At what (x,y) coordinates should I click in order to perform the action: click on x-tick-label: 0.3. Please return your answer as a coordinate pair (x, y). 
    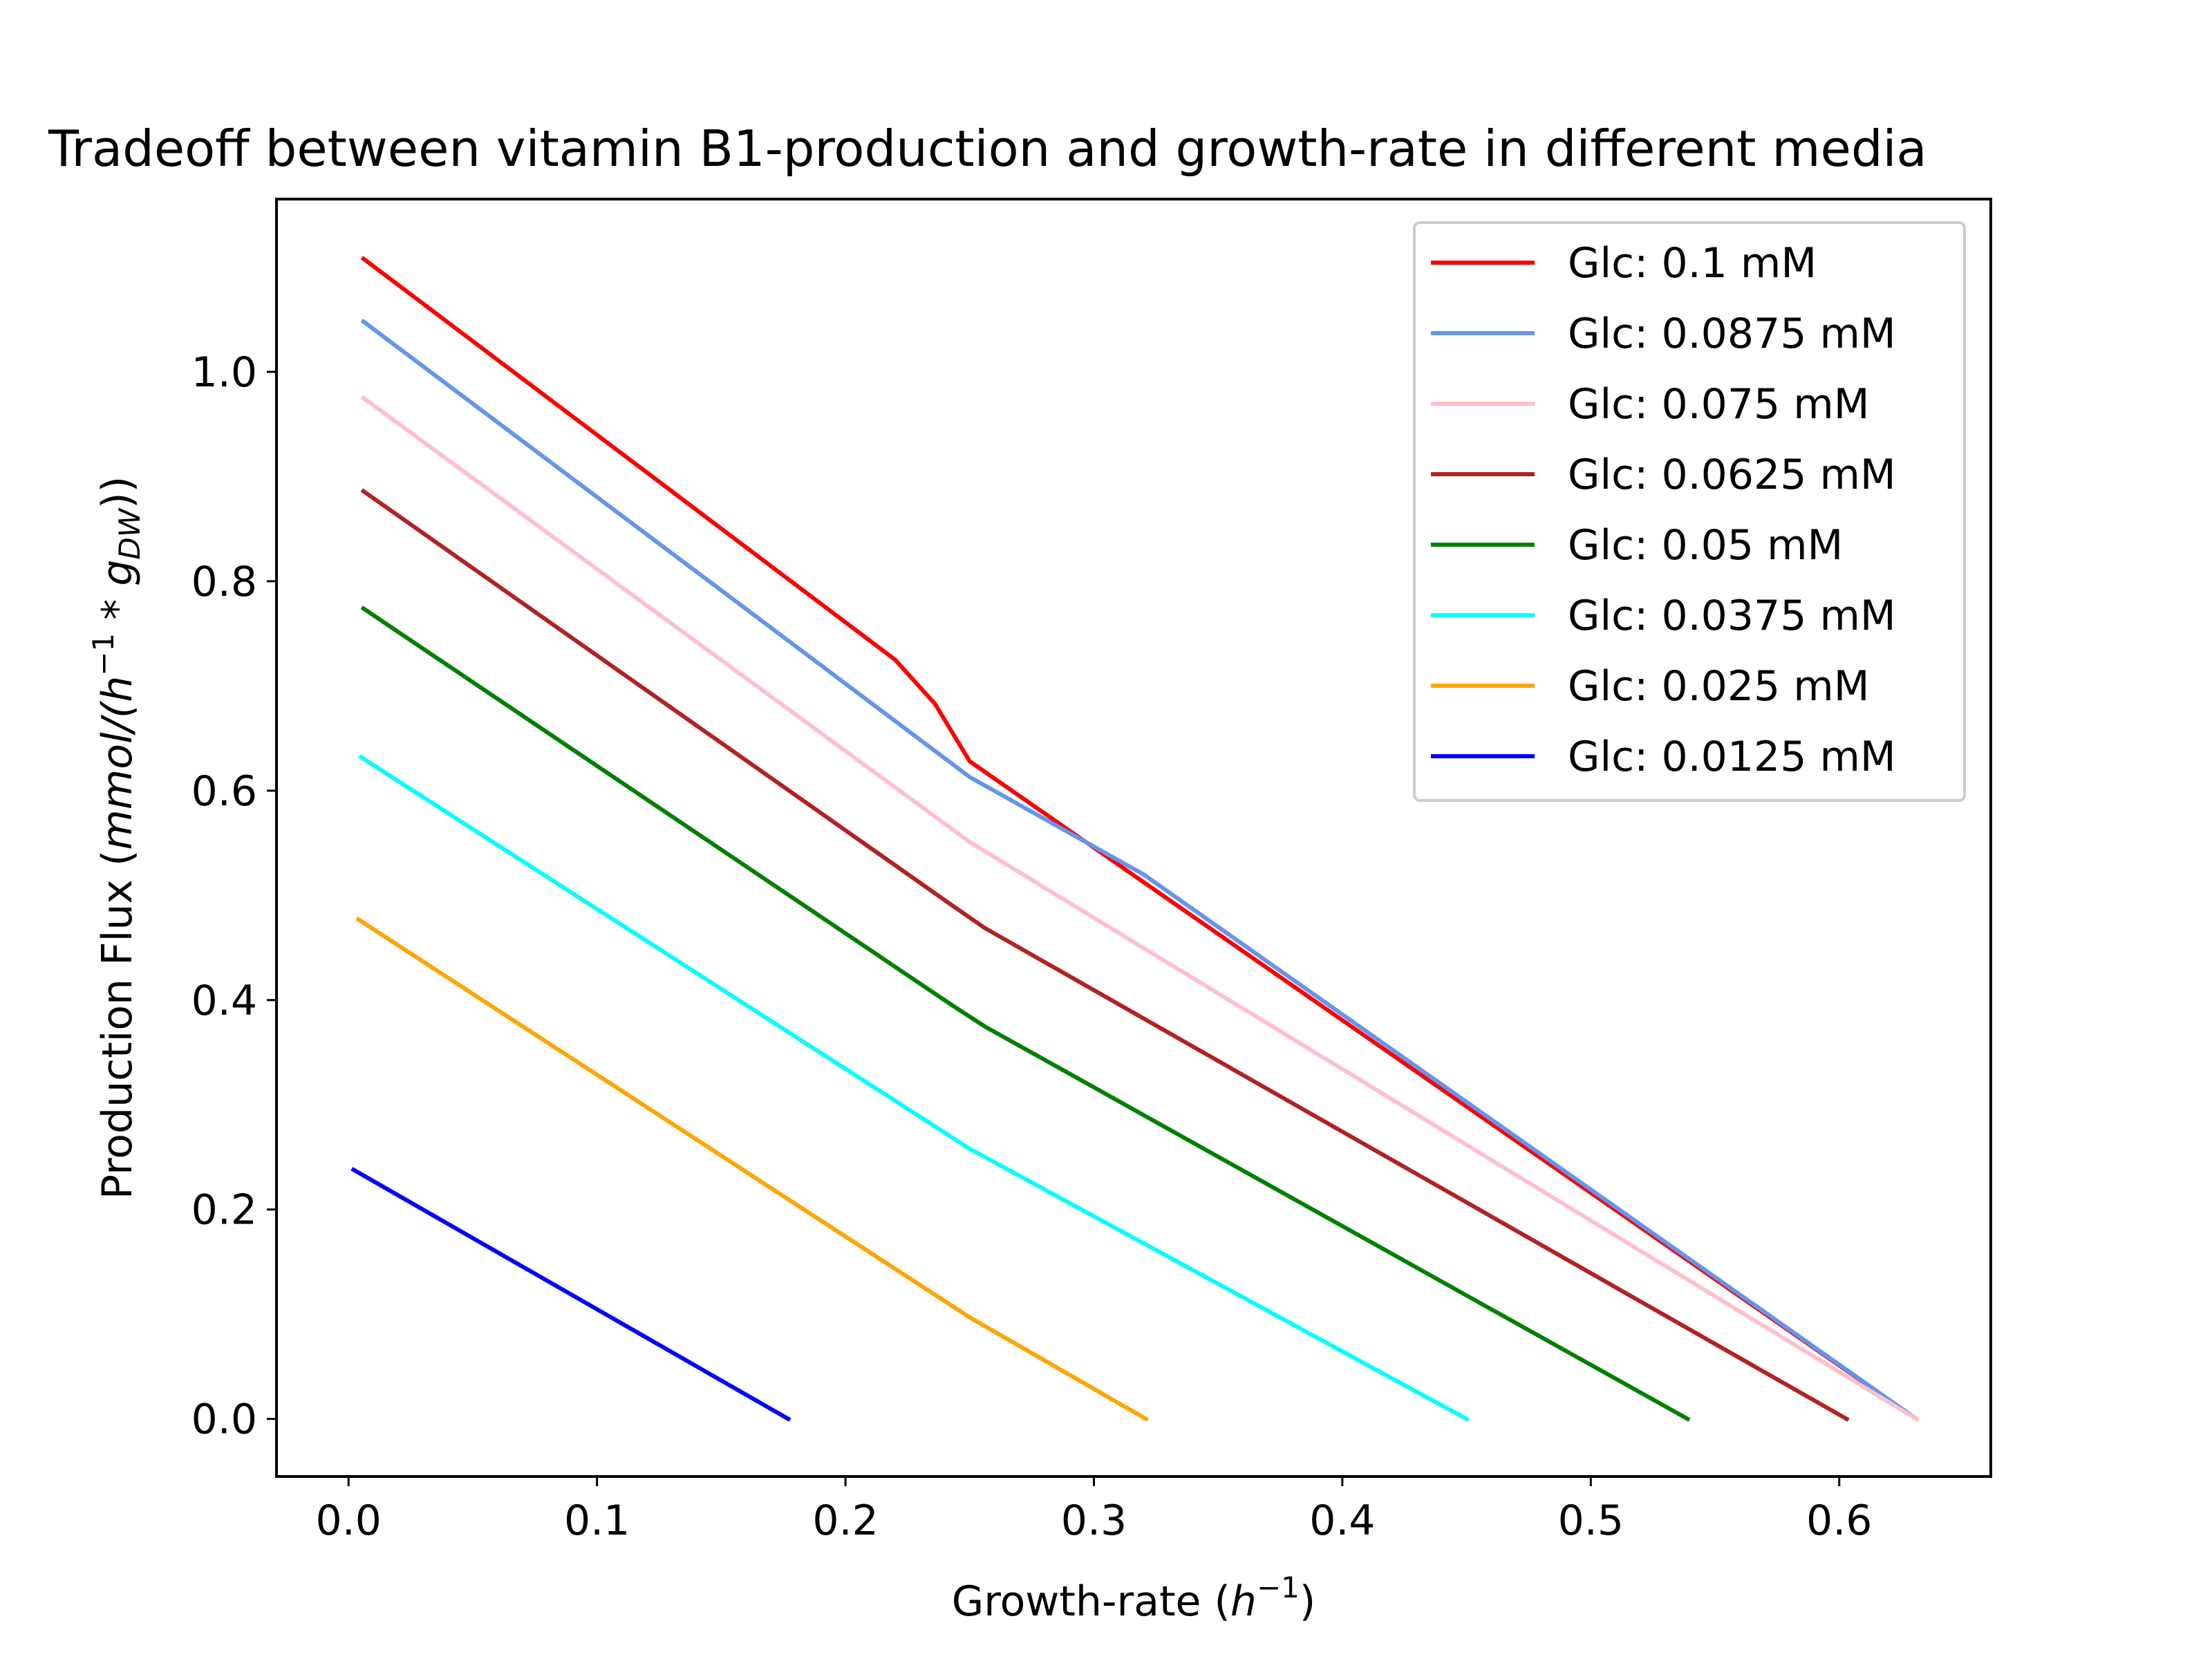
    Looking at the image, I should click on (1094, 1521).